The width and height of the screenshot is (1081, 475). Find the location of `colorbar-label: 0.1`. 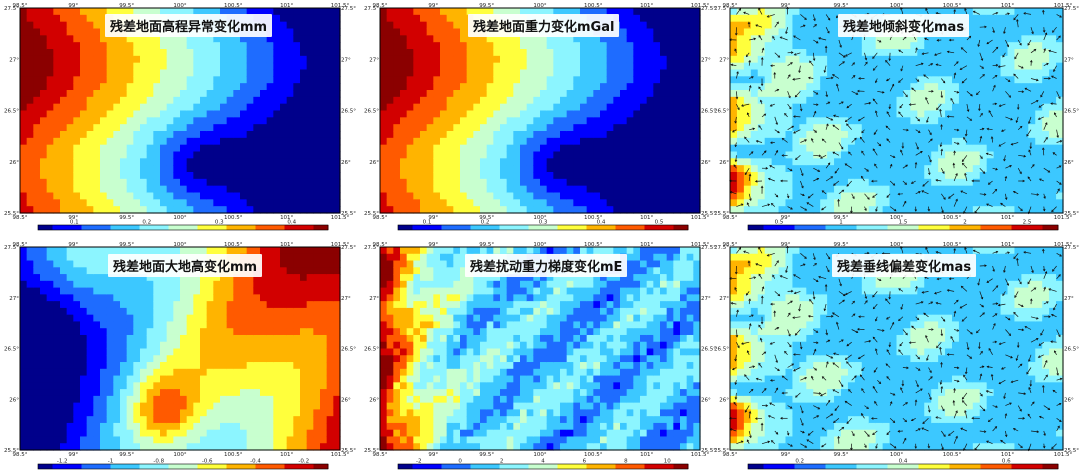

colorbar-label: 0.1 is located at coordinates (427, 223).